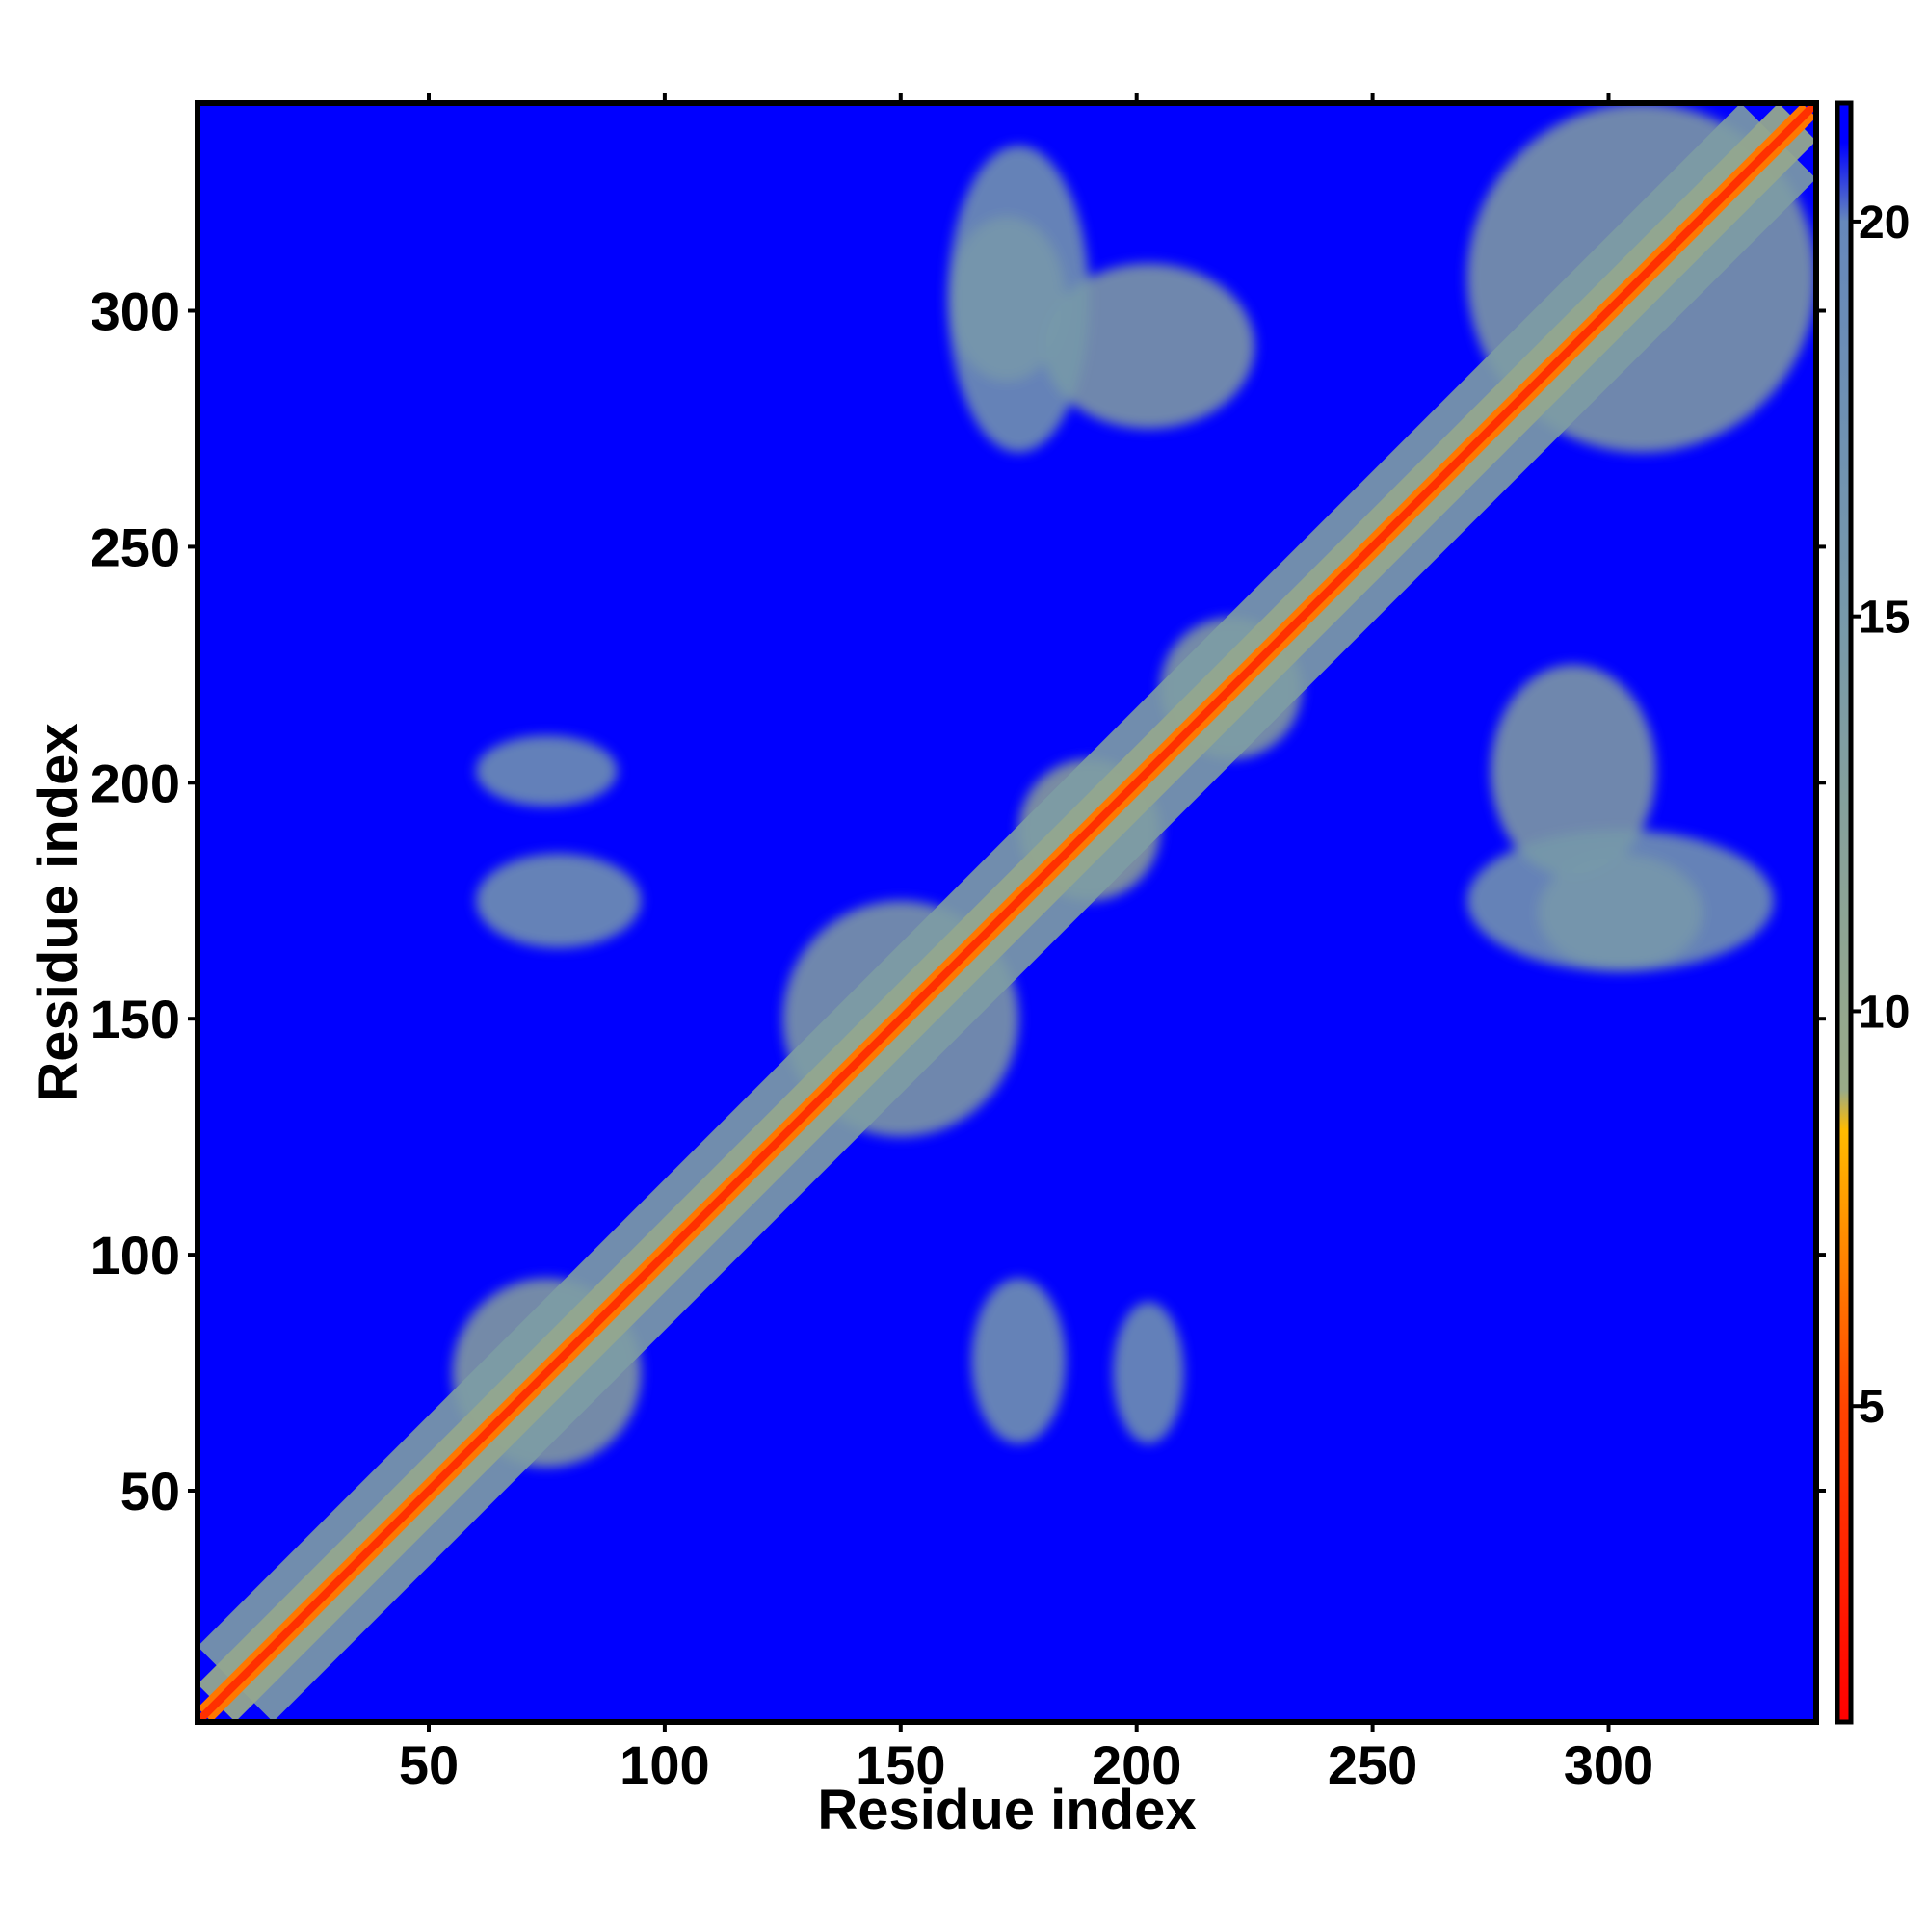 The image size is (1927, 1932). What do you see at coordinates (1845, 912) in the screenshot?
I see `colorbar-gradient` at bounding box center [1845, 912].